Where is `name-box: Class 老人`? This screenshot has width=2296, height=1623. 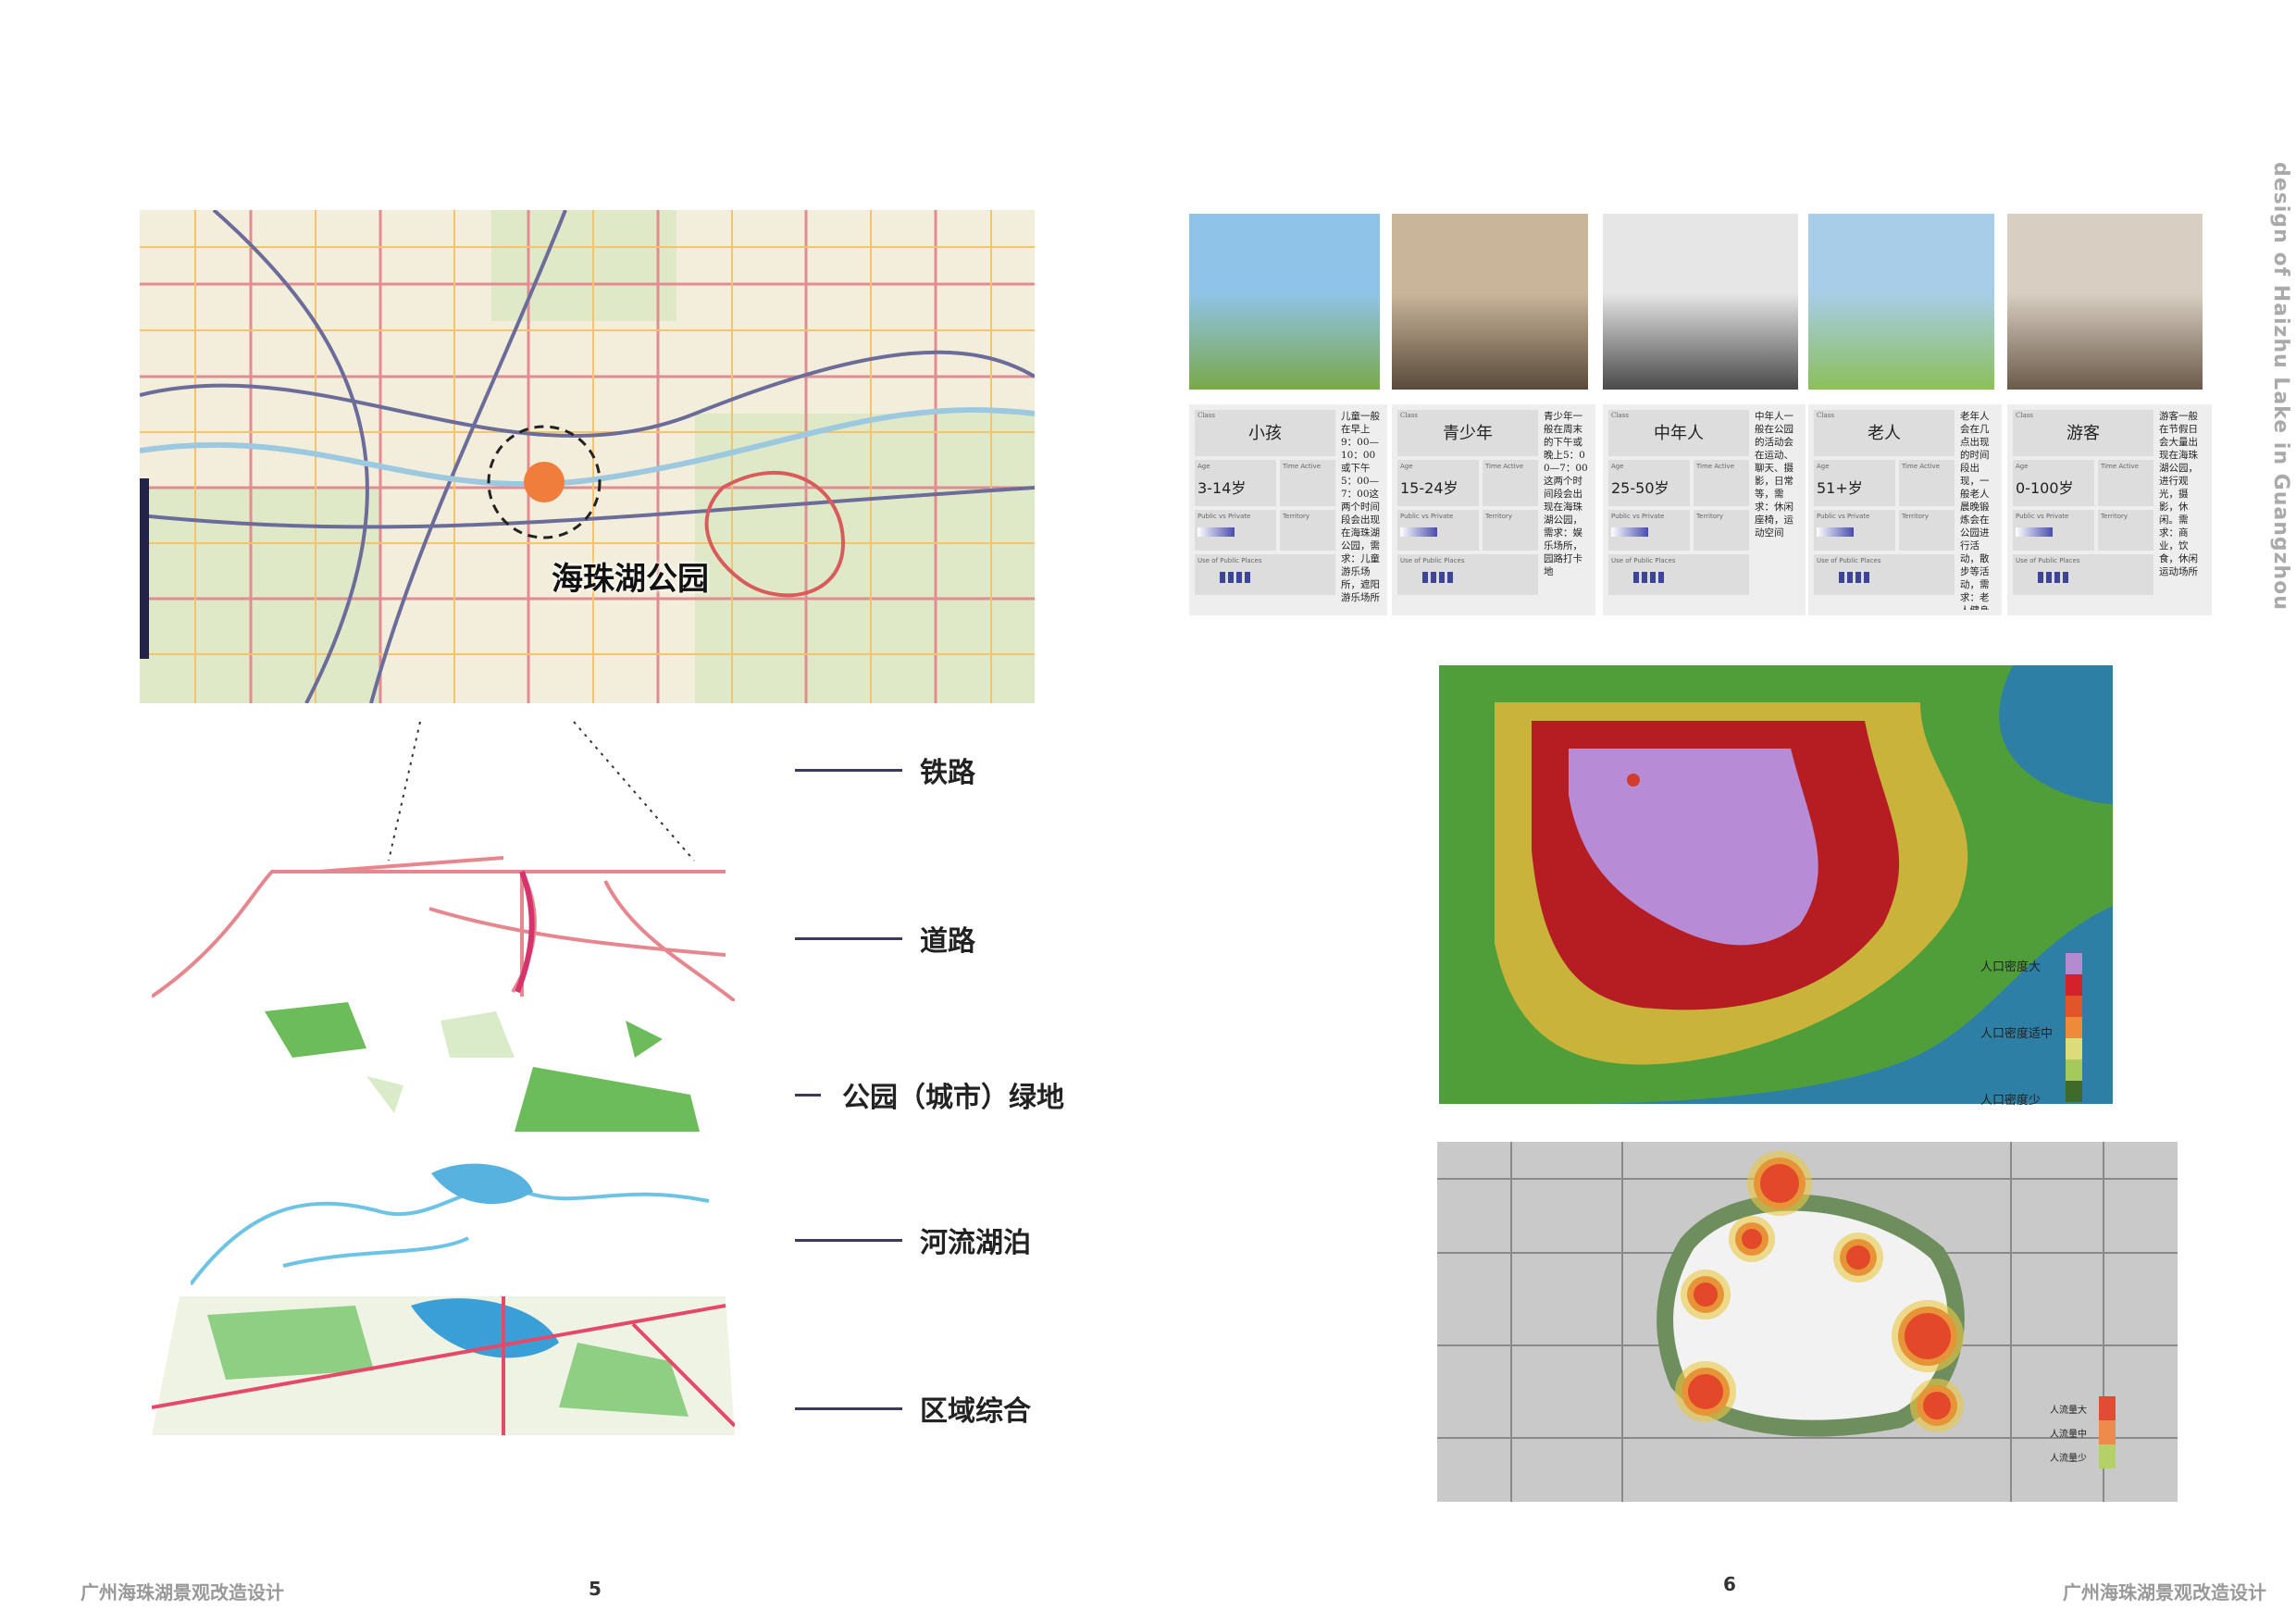
name-box: Class 老人 is located at coordinates (1885, 433).